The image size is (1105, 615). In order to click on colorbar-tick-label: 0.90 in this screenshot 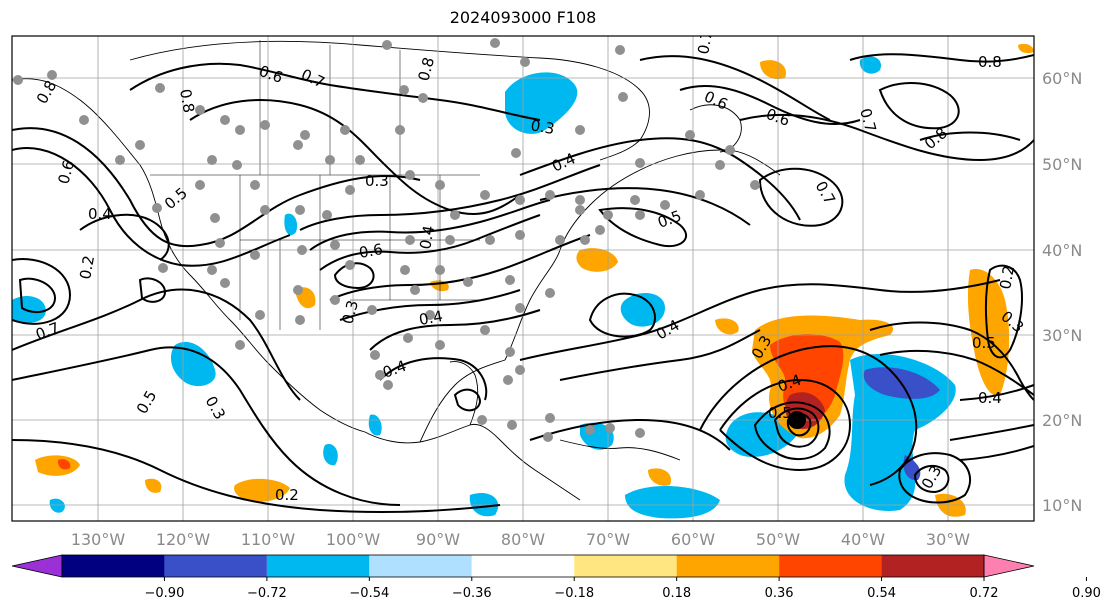, I will do `click(1086, 593)`.